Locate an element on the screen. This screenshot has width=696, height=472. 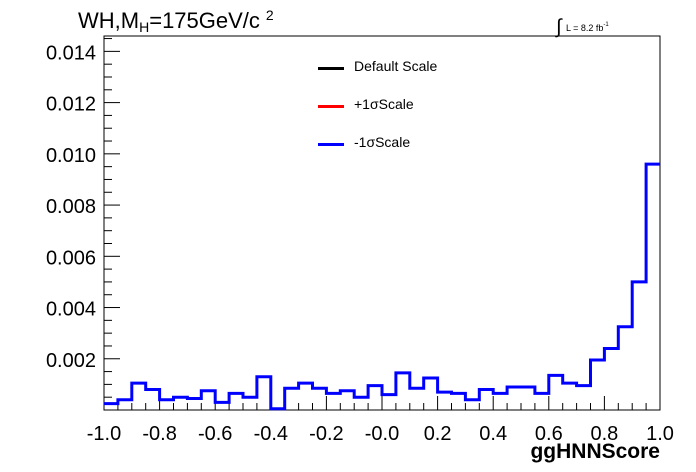
x-tick-label: -0.8 is located at coordinates (159, 434).